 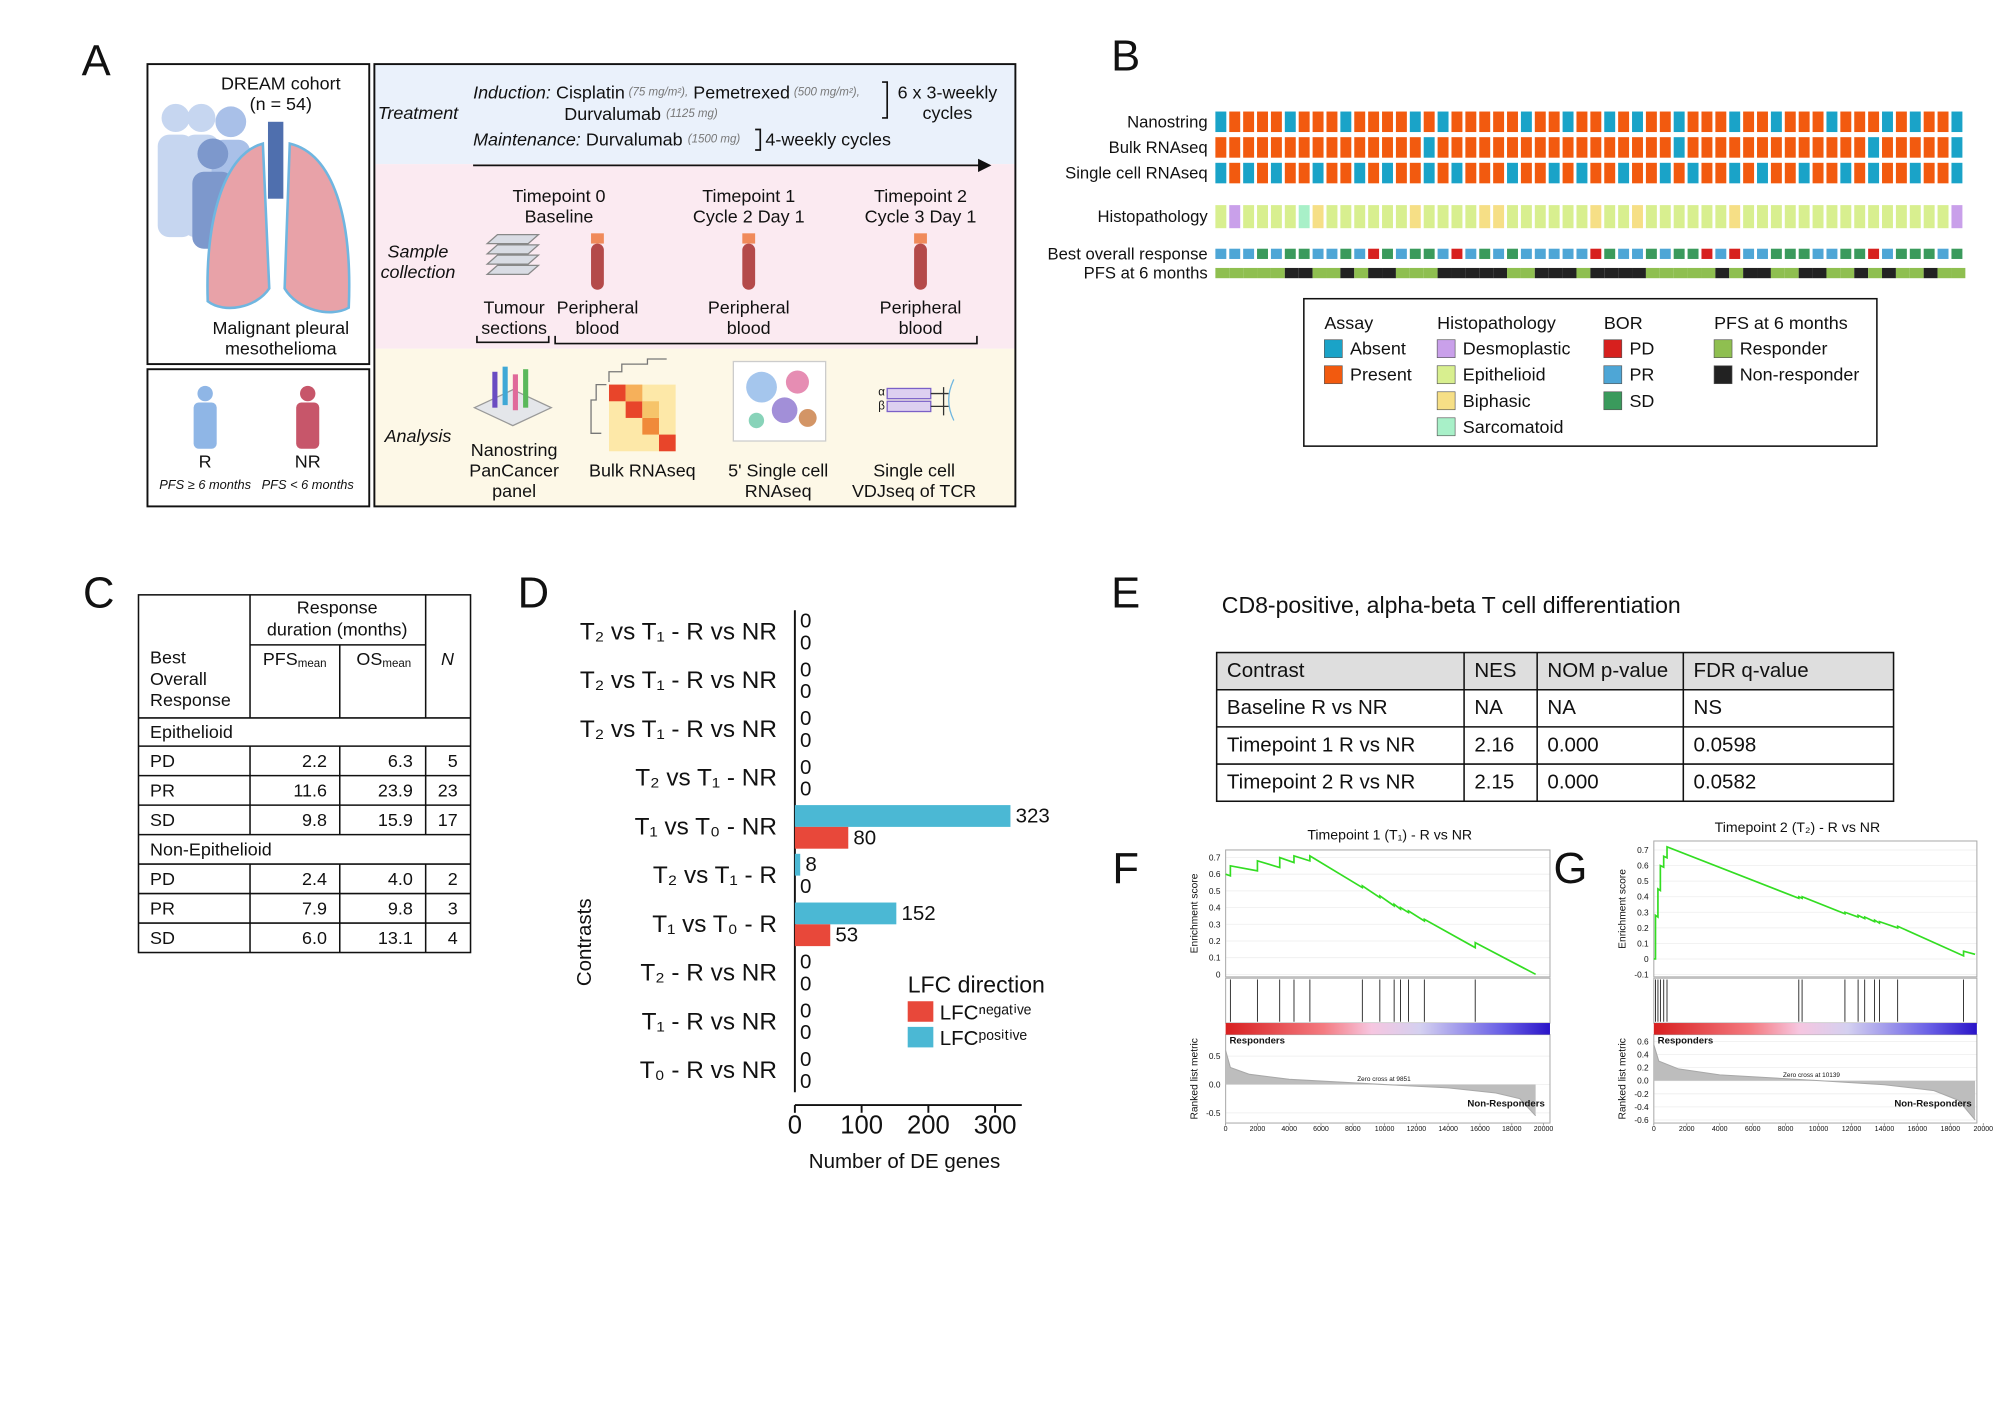 What do you see at coordinates (1348, 323) in the screenshot?
I see `legend-title: Assay` at bounding box center [1348, 323].